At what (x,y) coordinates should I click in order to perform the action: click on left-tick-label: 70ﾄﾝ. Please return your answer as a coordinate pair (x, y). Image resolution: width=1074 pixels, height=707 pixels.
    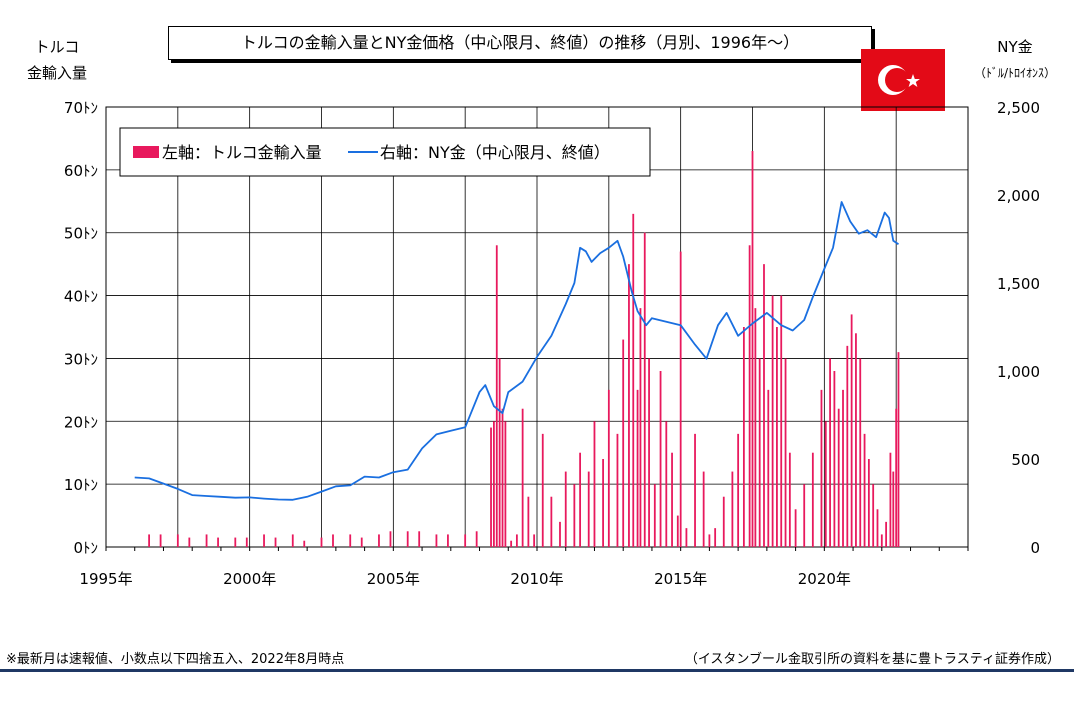
    Looking at the image, I should click on (81, 108).